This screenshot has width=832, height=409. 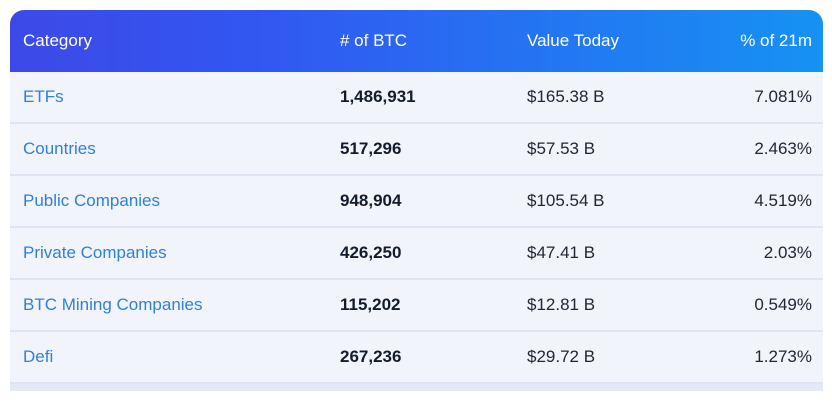 I want to click on btc-cell: 1,486,931, so click(x=378, y=96).